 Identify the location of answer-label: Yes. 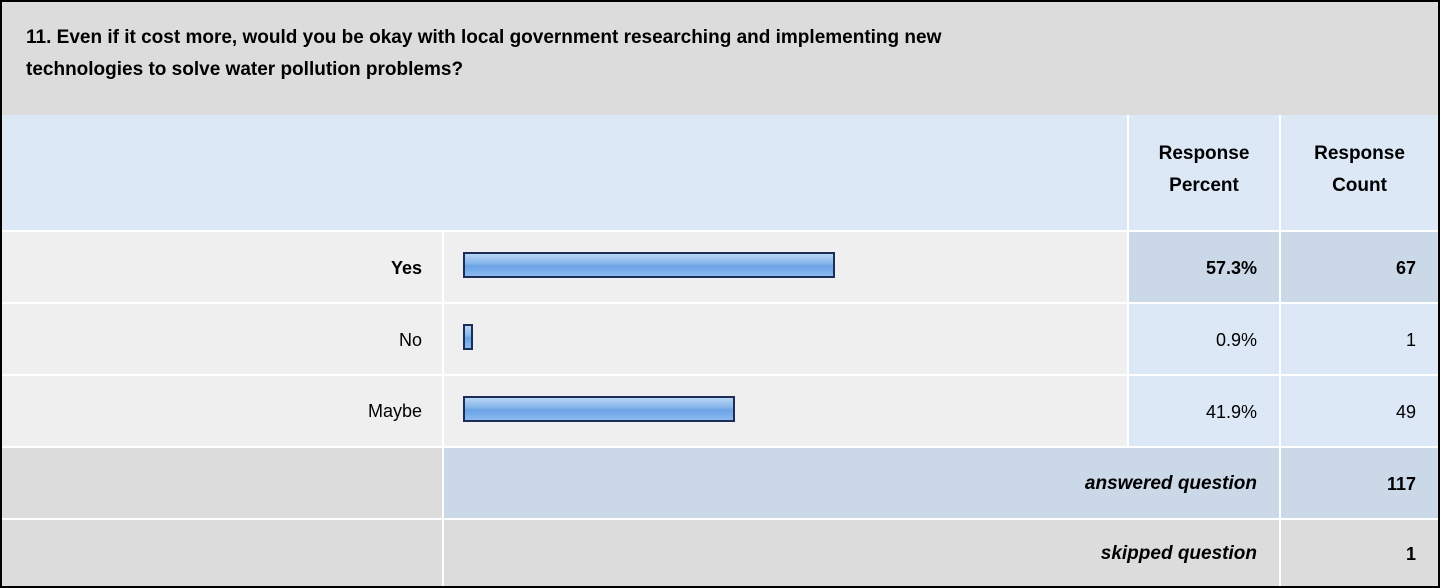
(222, 267).